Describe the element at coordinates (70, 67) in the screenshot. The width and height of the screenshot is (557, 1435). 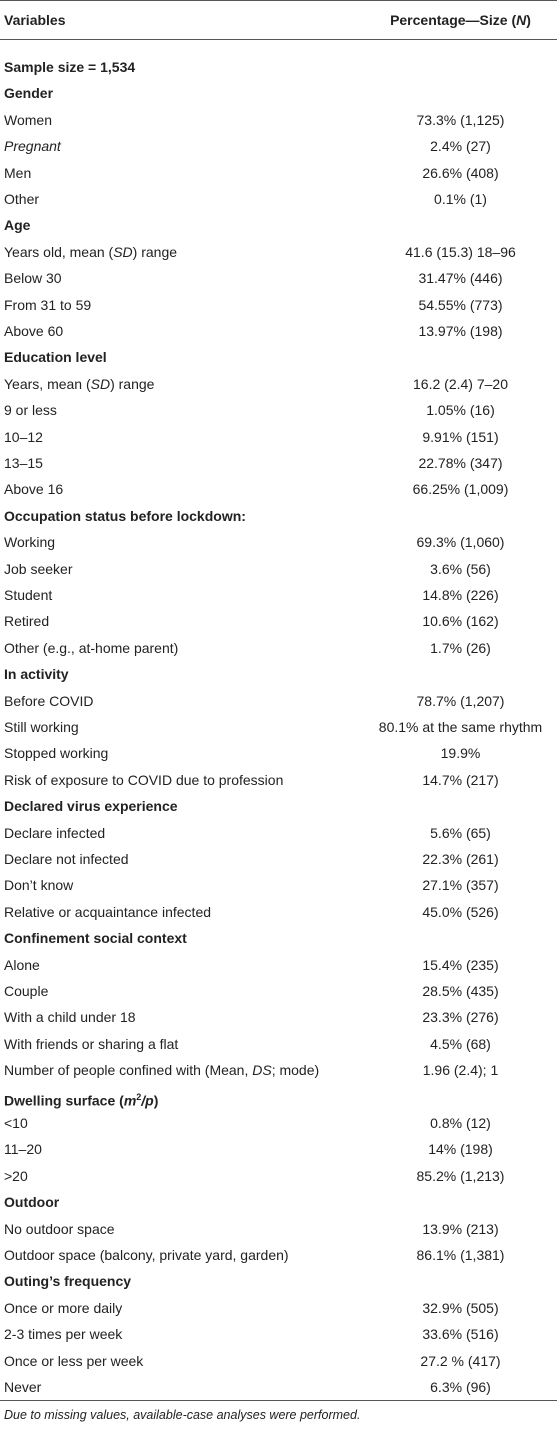
I see `text-part: Sample size = 1,534` at that location.